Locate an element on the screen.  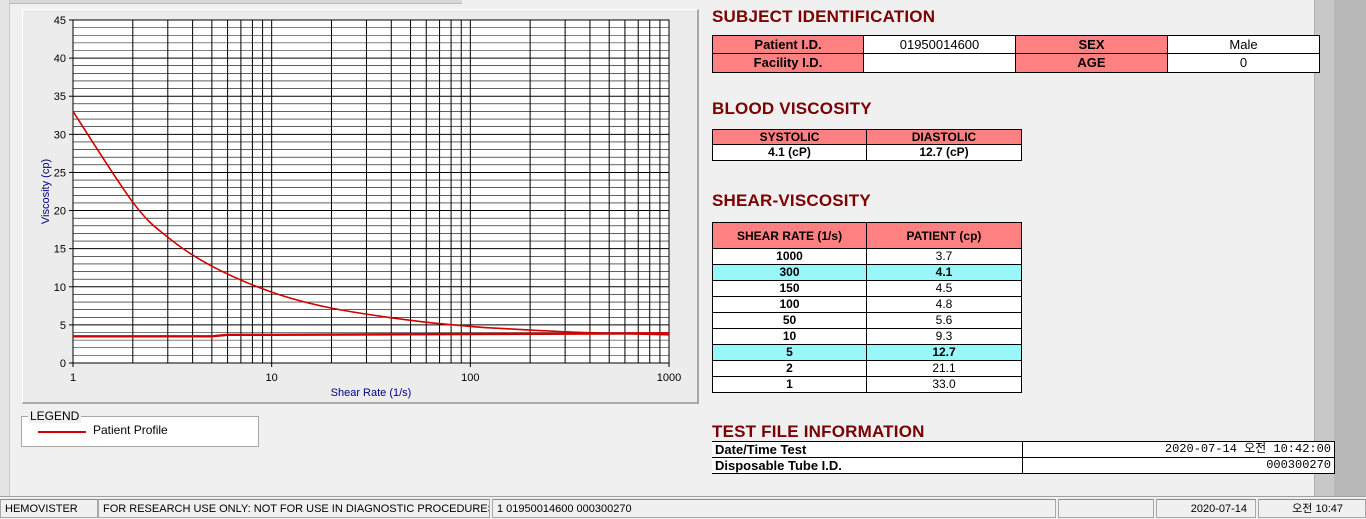
patient-column-header: PATIENT (cp) is located at coordinates (944, 235).